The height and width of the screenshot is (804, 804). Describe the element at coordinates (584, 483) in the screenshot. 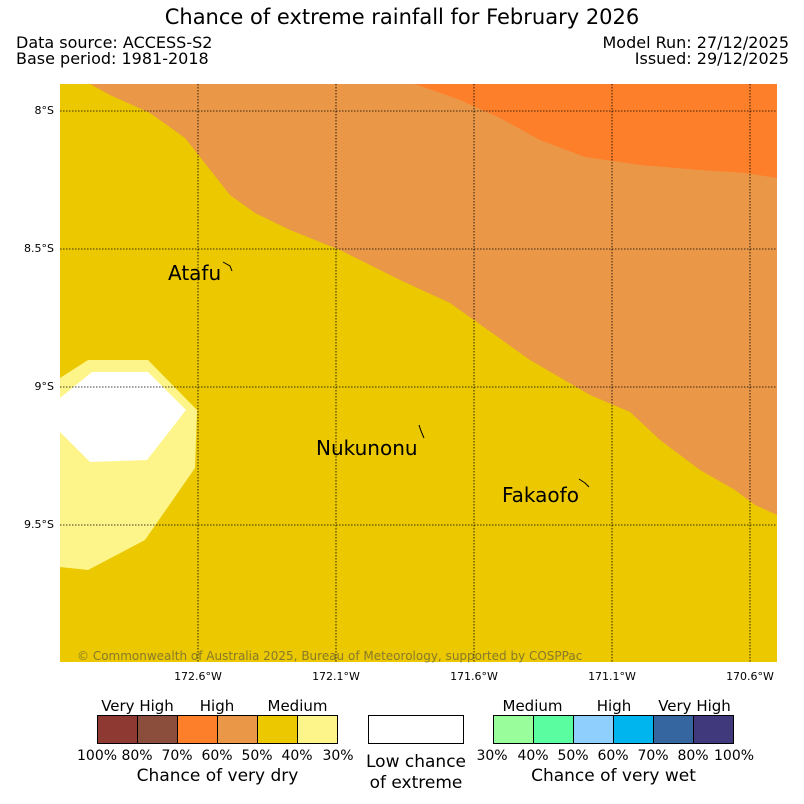

I see `fakaofo-coastline` at that location.